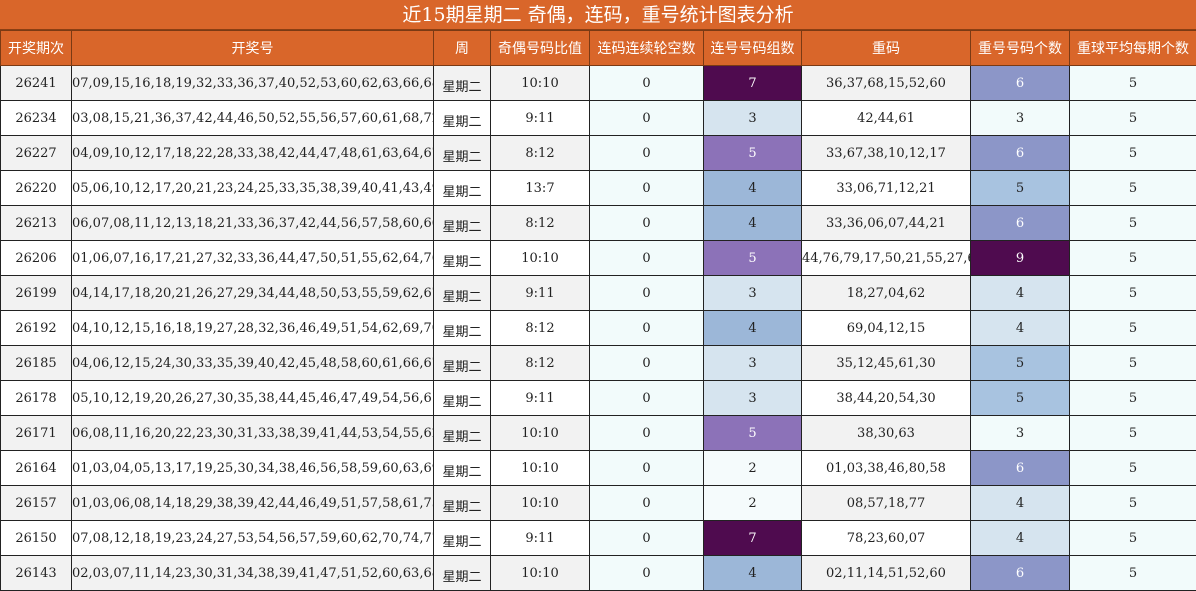 This screenshot has height=591, width=1196. What do you see at coordinates (36, 48) in the screenshot?
I see `col-header-period: 开奖期次` at bounding box center [36, 48].